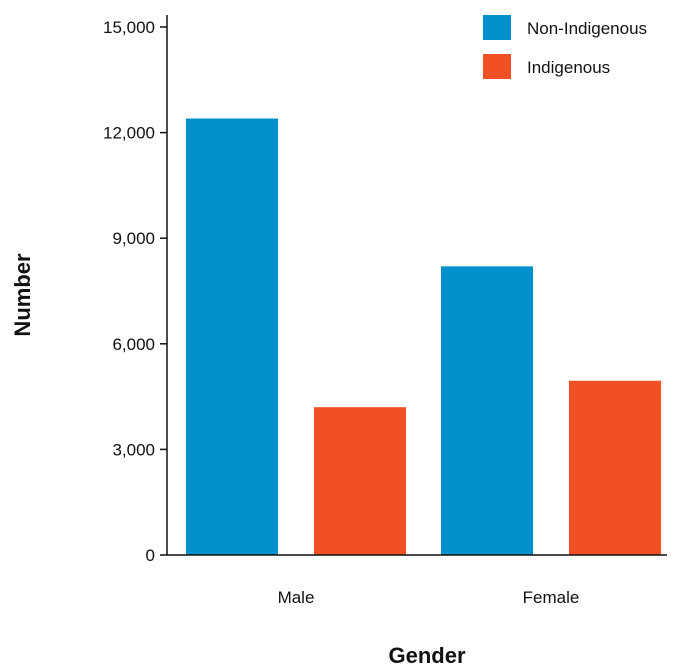 Image resolution: width=681 pixels, height=668 pixels. What do you see at coordinates (429, 597) in the screenshot?
I see `x-labels-group: Male Female` at bounding box center [429, 597].